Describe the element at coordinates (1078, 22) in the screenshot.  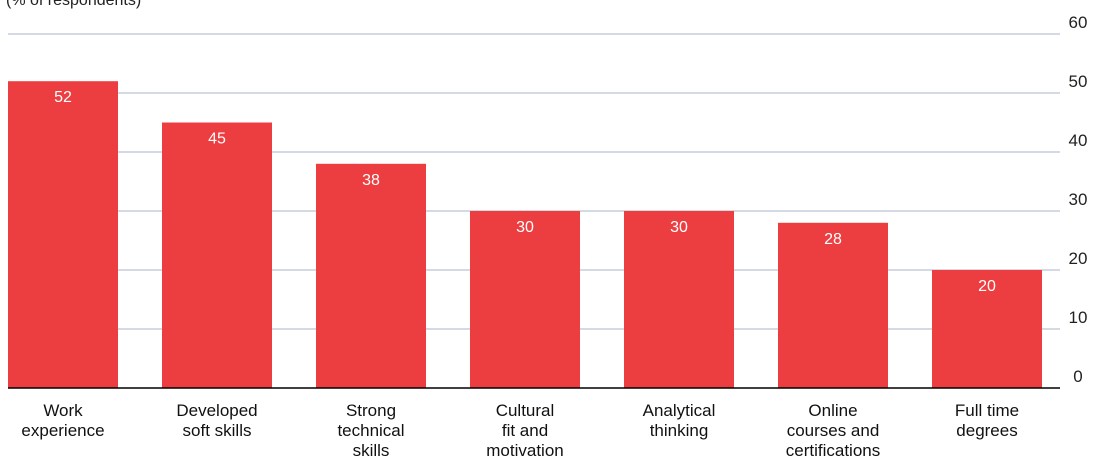
I see `y-tick-label: 60` at that location.